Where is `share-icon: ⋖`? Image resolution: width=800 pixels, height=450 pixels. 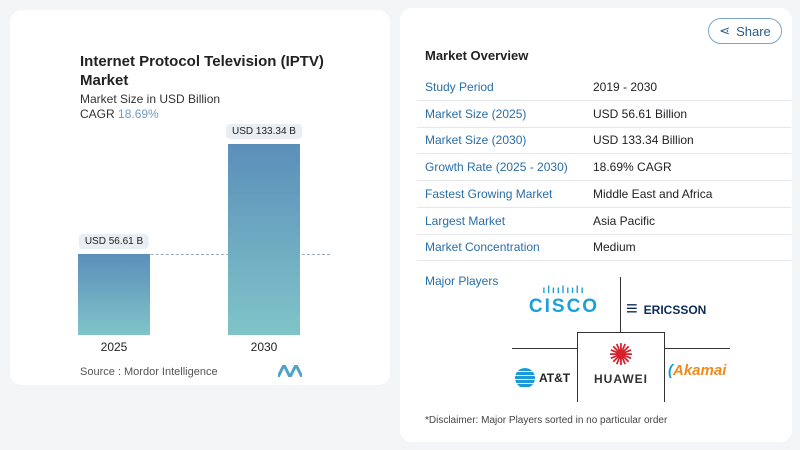
share-icon: ⋖ is located at coordinates (725, 30).